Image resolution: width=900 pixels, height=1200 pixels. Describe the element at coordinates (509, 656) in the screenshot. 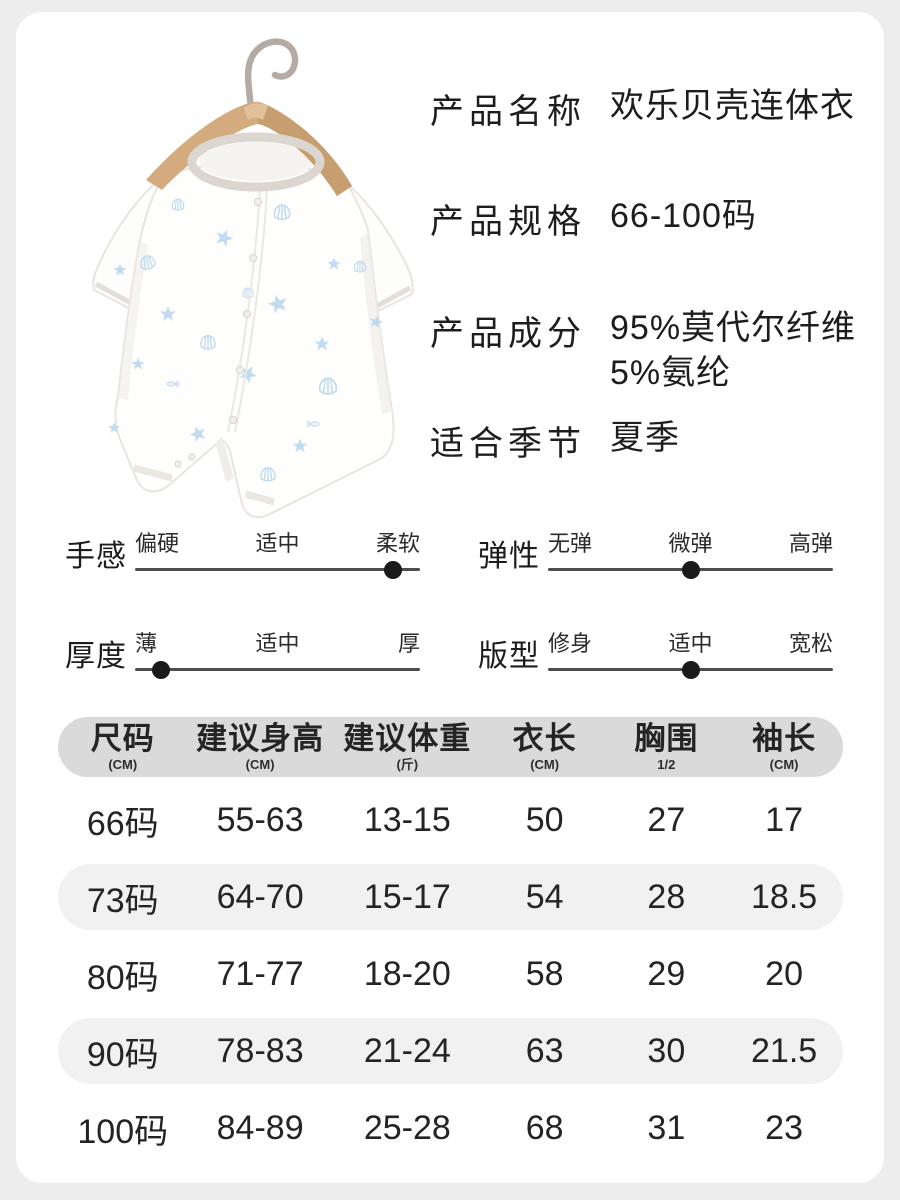

I see `attr-name: 版型` at that location.